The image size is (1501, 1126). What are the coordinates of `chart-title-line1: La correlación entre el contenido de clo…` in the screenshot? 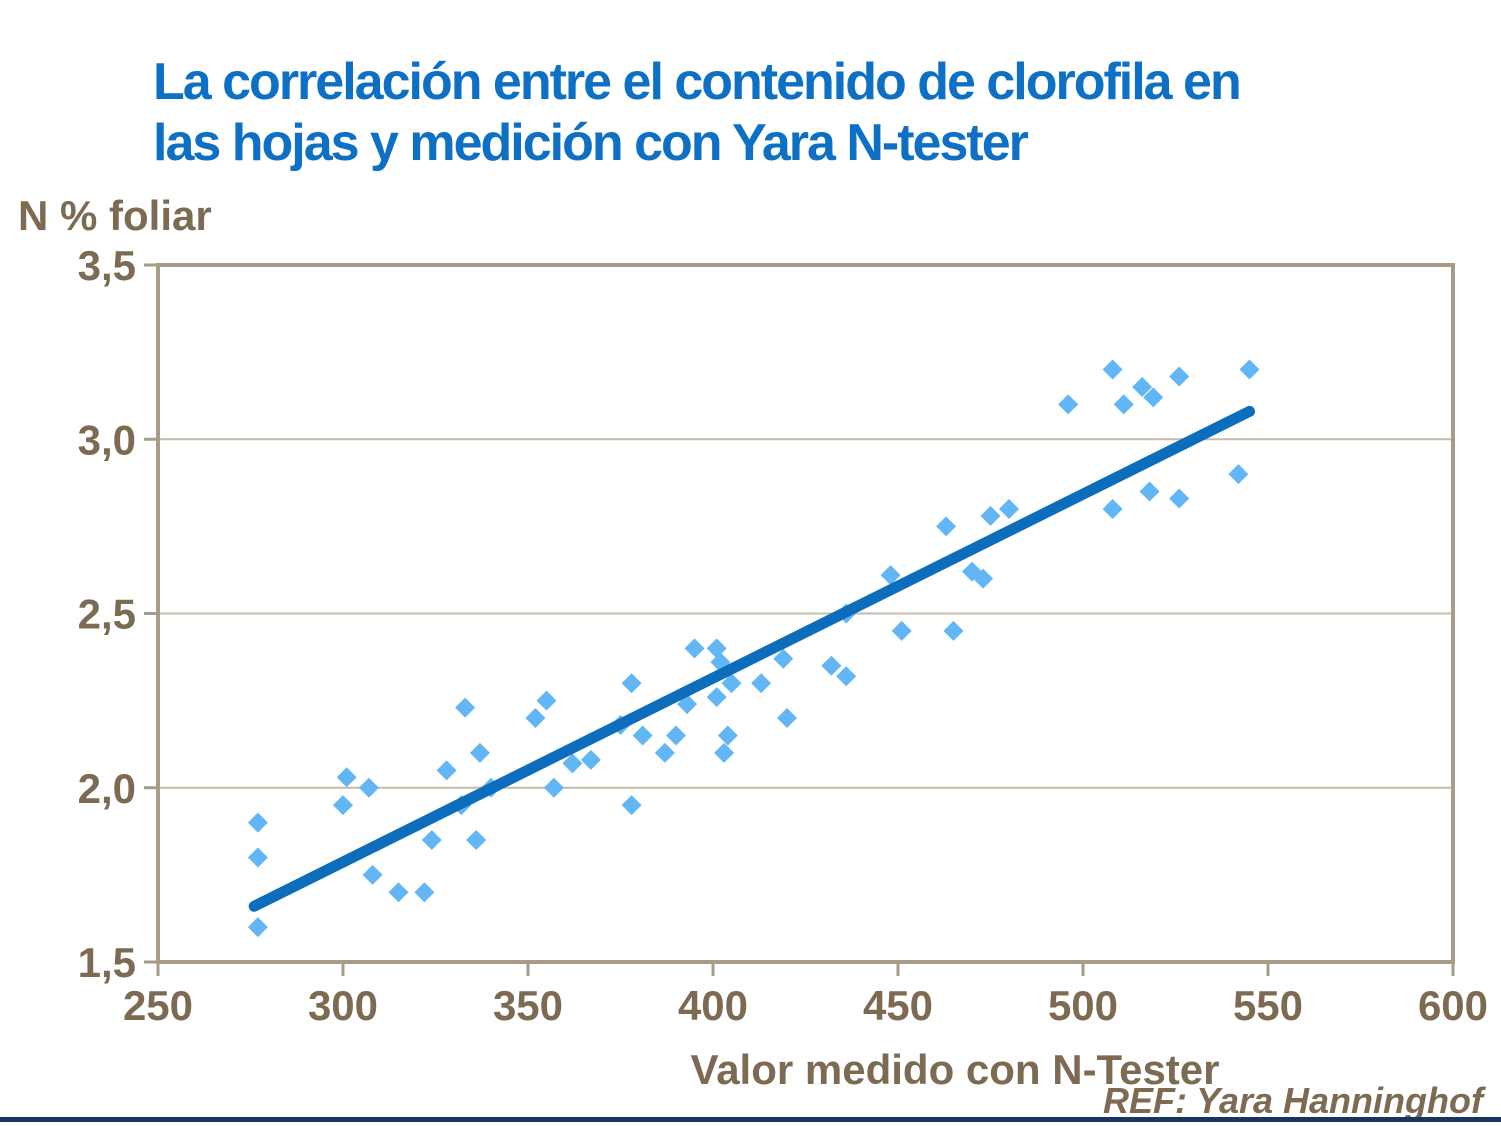 It's located at (697, 82).